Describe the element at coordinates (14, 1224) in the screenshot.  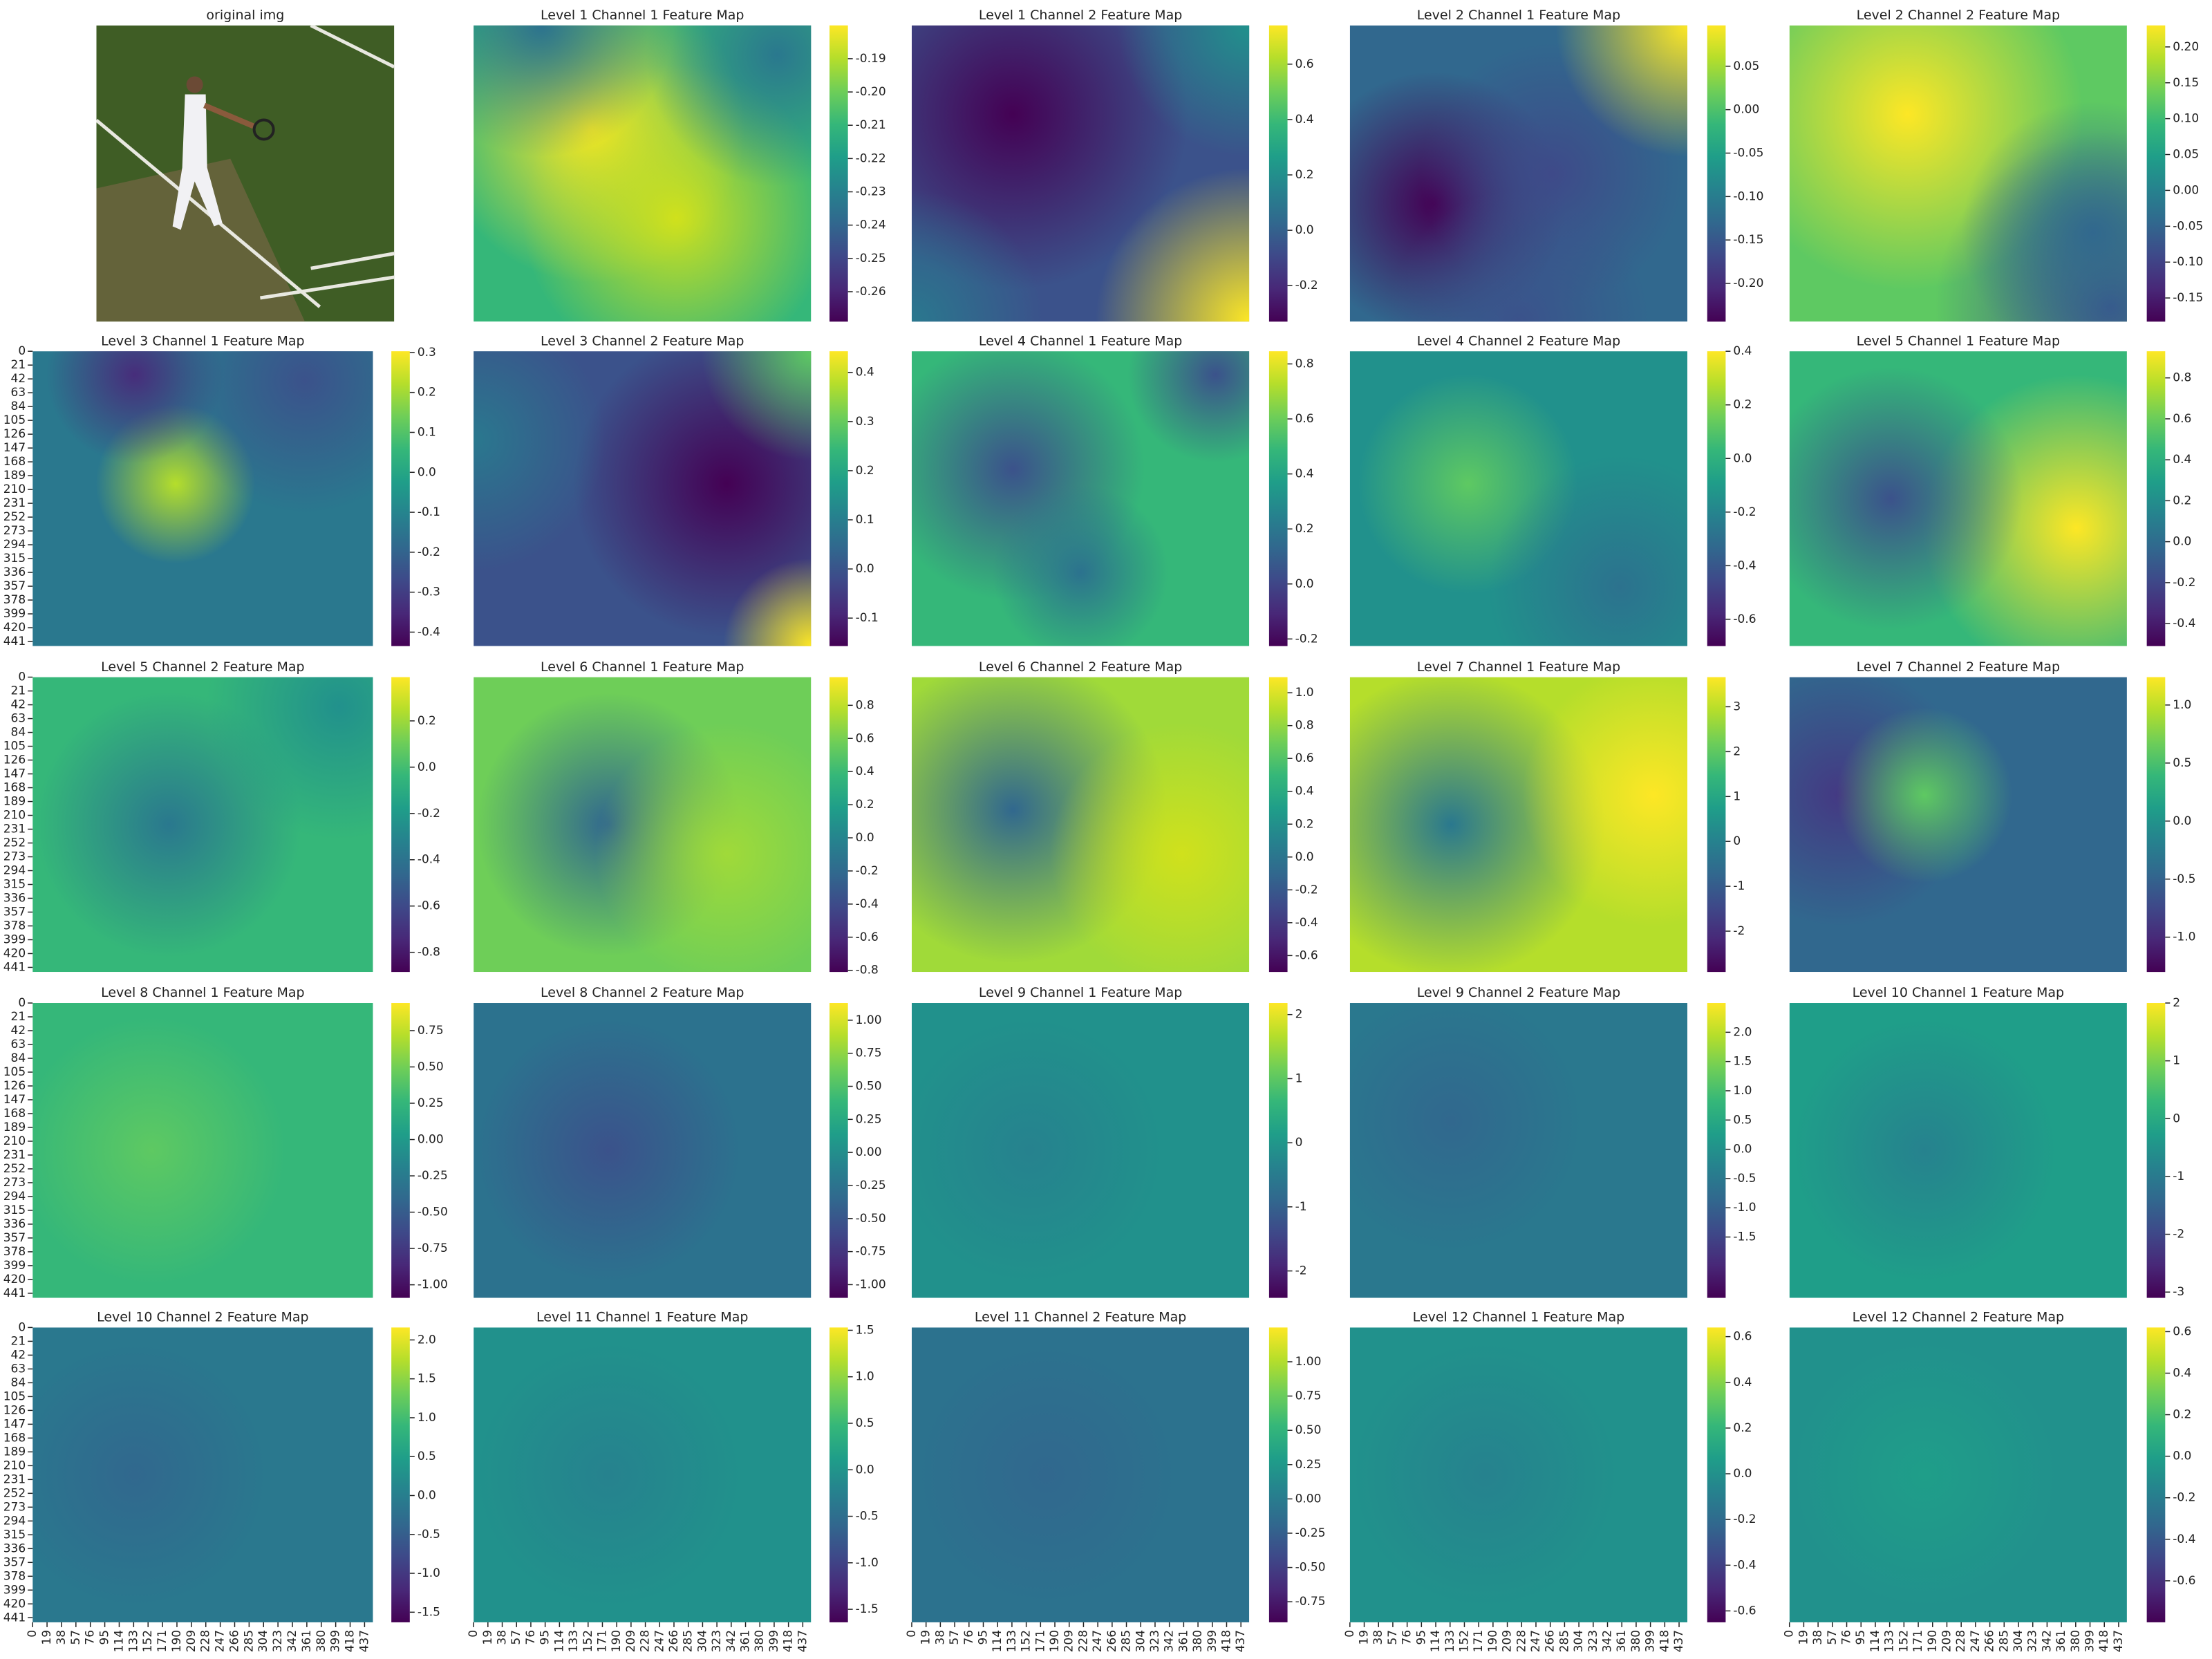
I see `y-tick-label: 336` at that location.